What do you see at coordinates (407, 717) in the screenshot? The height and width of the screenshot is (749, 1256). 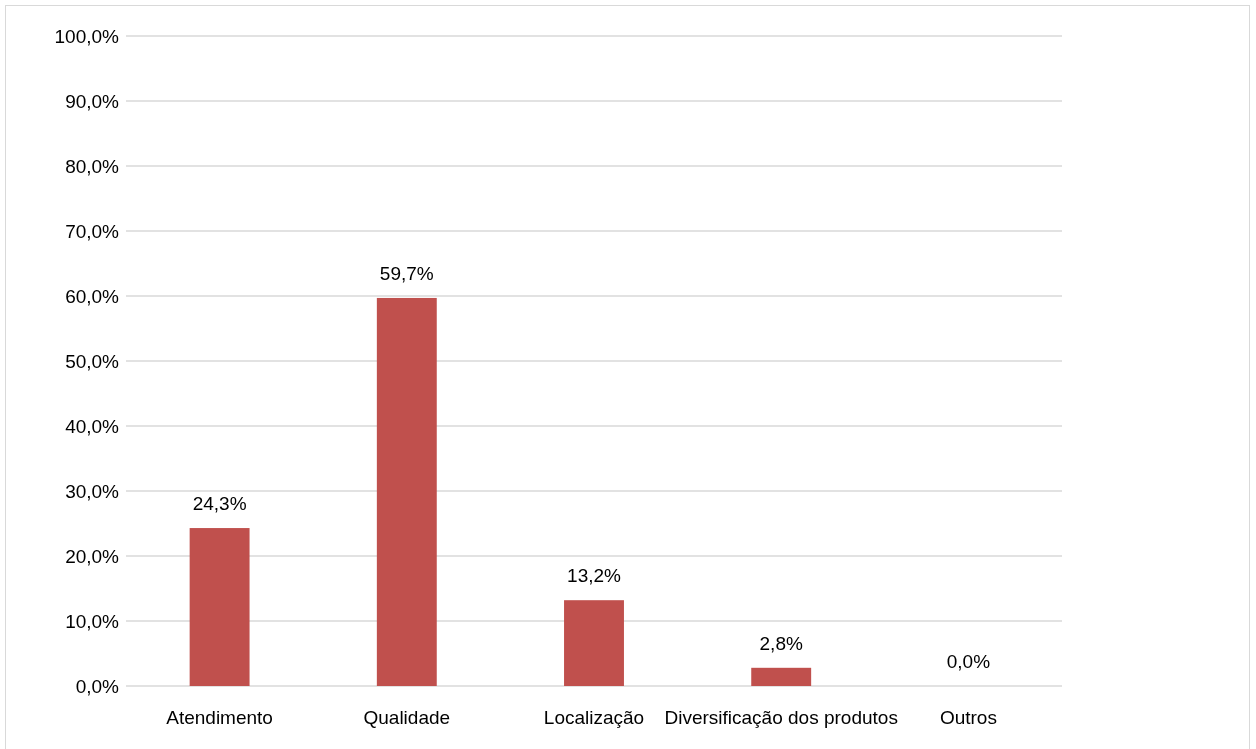 I see `x-tick-label: Qualidade` at bounding box center [407, 717].